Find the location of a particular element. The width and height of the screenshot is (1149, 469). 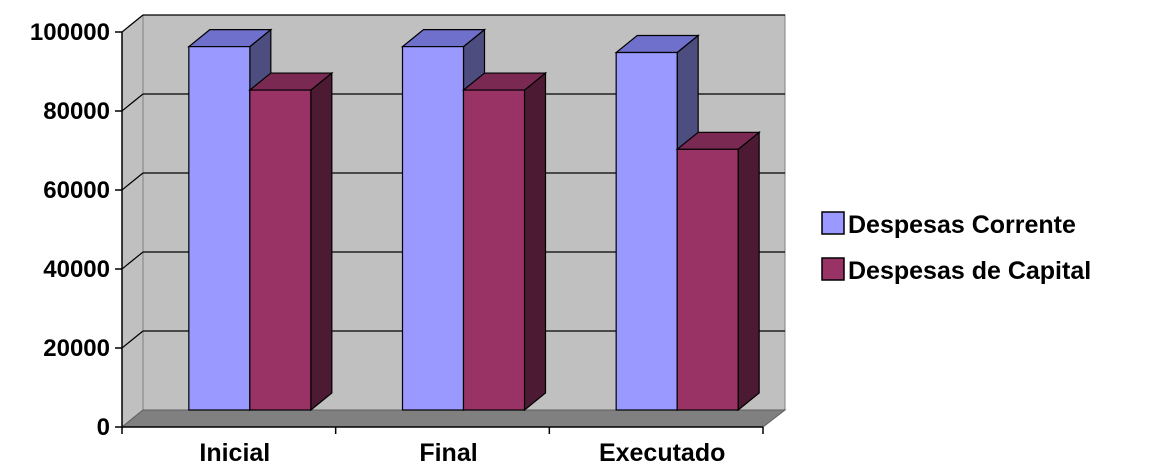

x-tick-label: Inicial is located at coordinates (234, 453).